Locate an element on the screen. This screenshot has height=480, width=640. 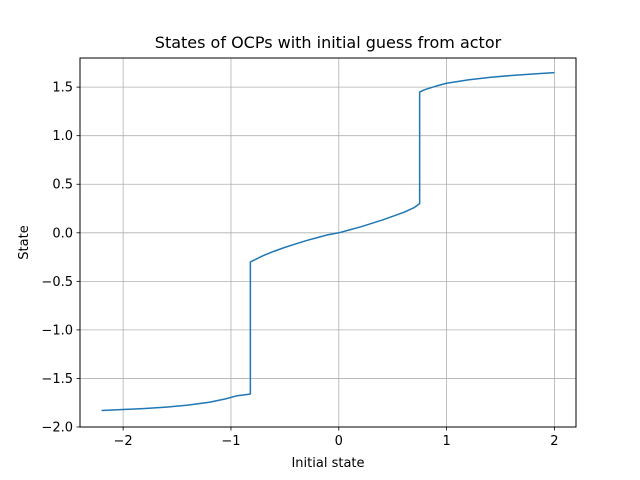
x-tick-label: −1 is located at coordinates (230, 441).